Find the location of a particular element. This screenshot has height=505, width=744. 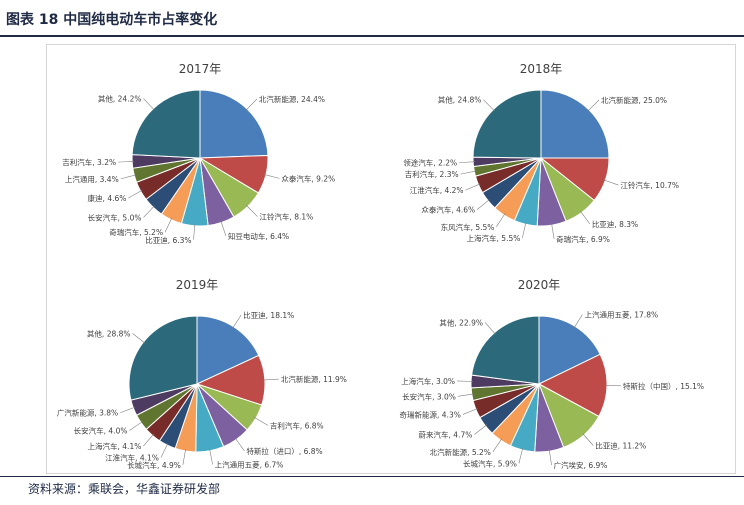

slice-label: 北汽新能源, 25.0% is located at coordinates (634, 100).